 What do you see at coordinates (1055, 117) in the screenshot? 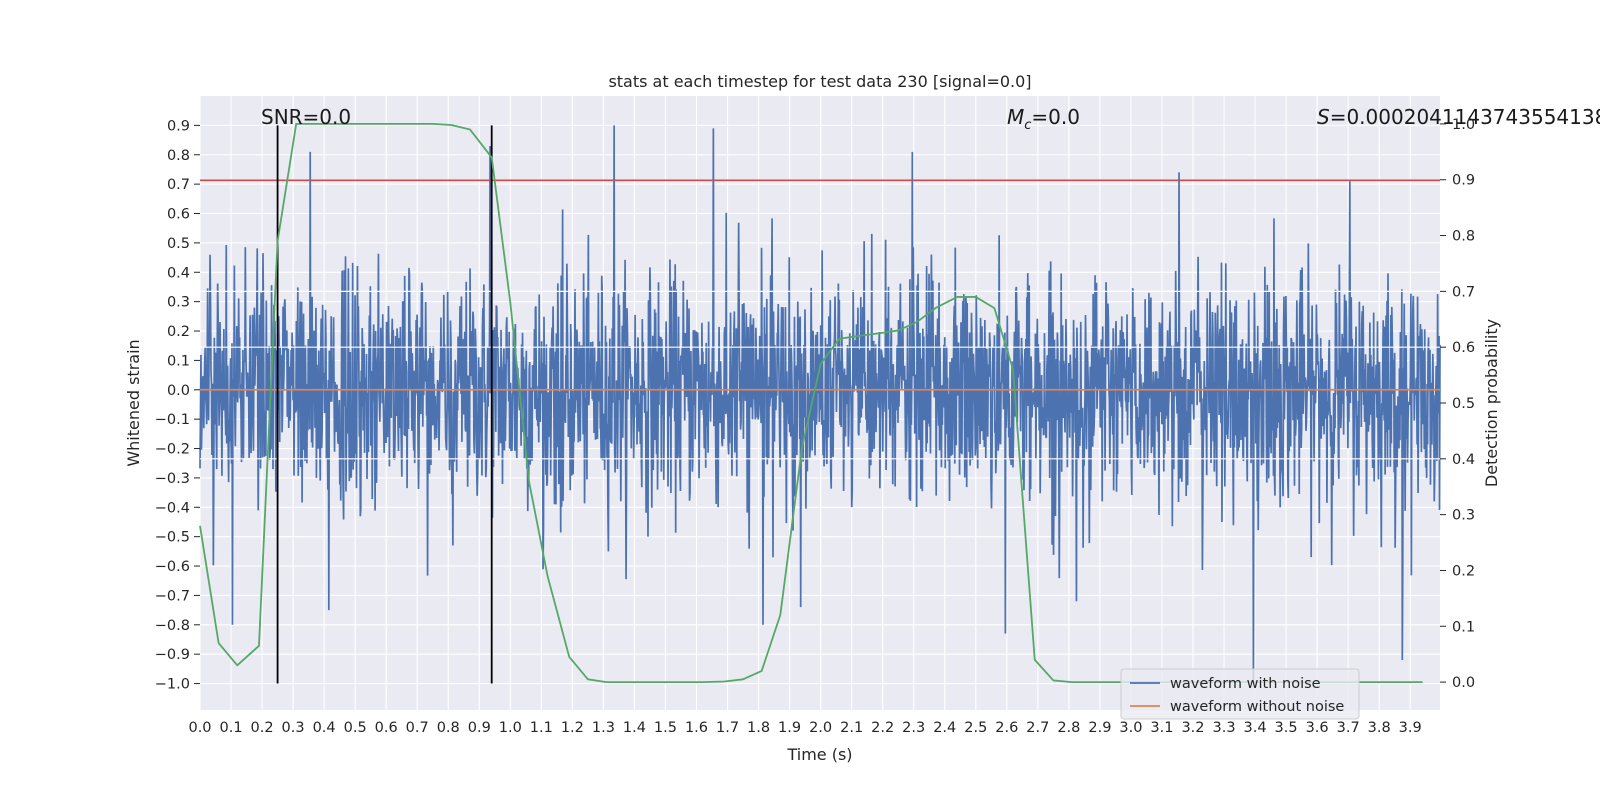
I see `chirp-mass-value: =0.0` at bounding box center [1055, 117].